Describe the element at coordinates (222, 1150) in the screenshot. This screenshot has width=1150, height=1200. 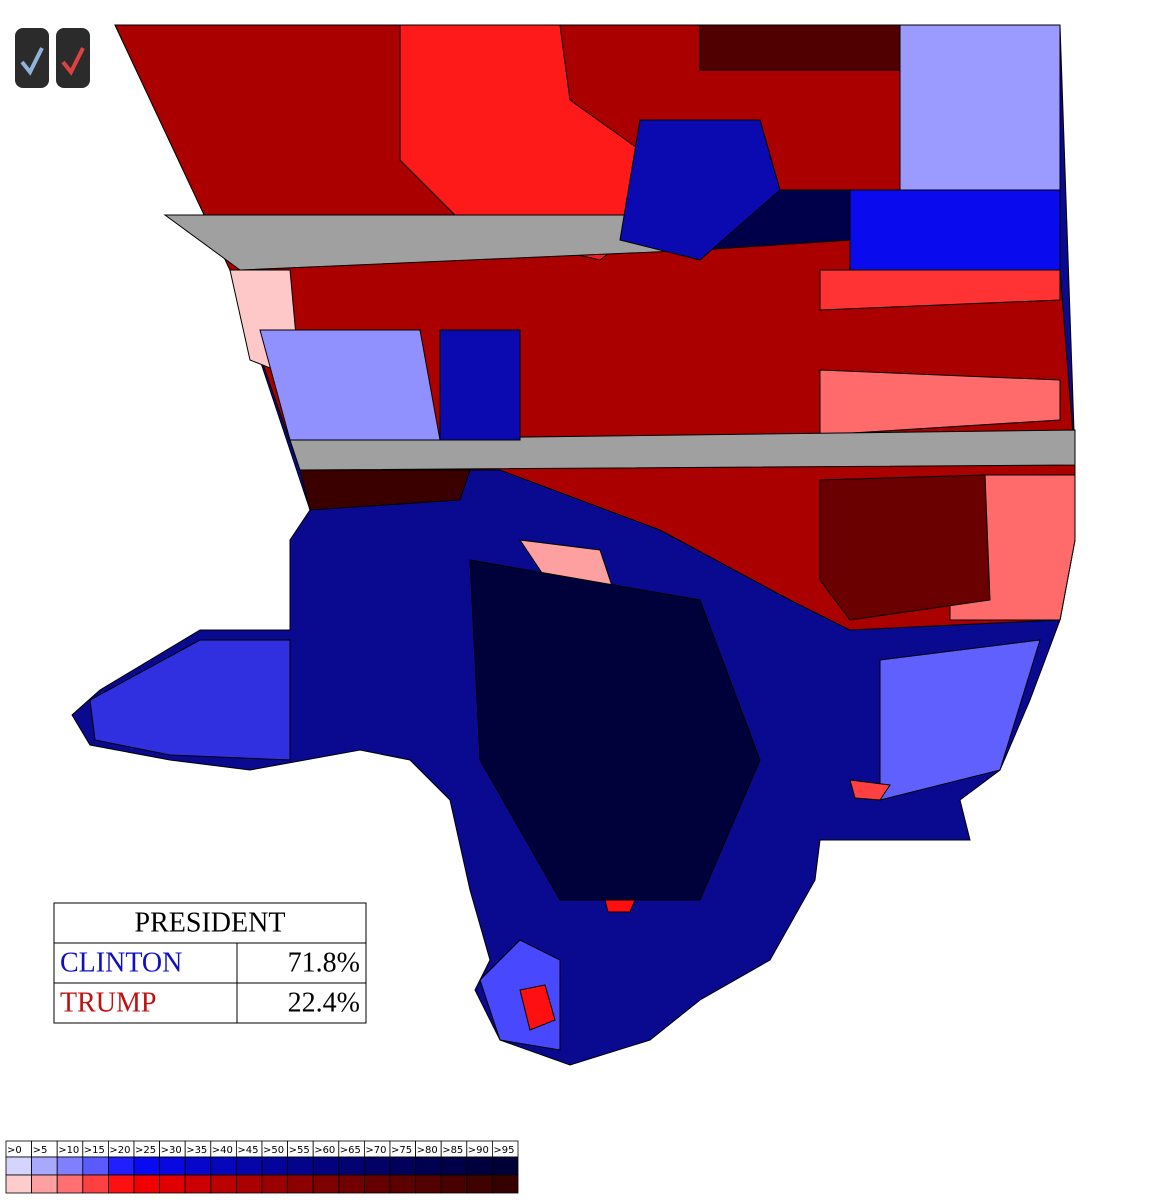
I see `legend-label: >40` at that location.